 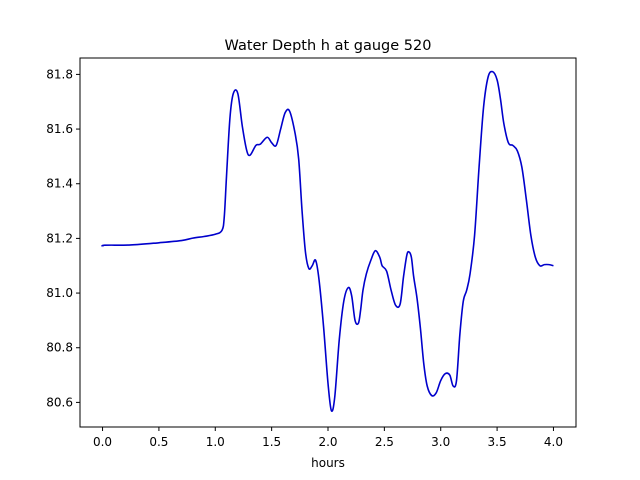 What do you see at coordinates (102, 442) in the screenshot?
I see `x-tick-label: 0.0` at bounding box center [102, 442].